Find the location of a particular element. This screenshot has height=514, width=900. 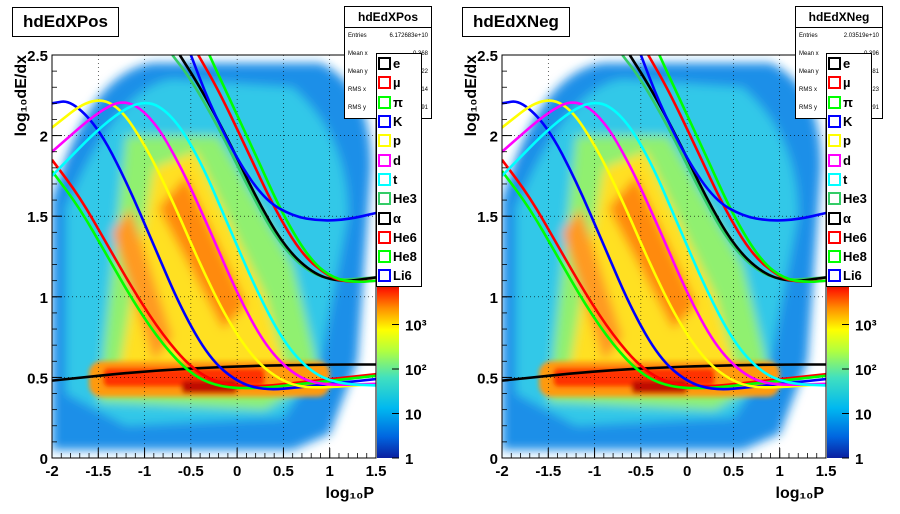

legend-entry: K is located at coordinates (399, 121).